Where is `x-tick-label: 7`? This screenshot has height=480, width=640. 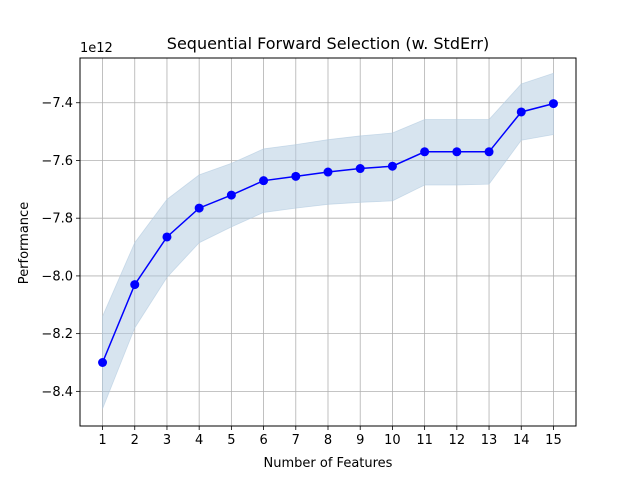
x-tick-label: 7 is located at coordinates (296, 440).